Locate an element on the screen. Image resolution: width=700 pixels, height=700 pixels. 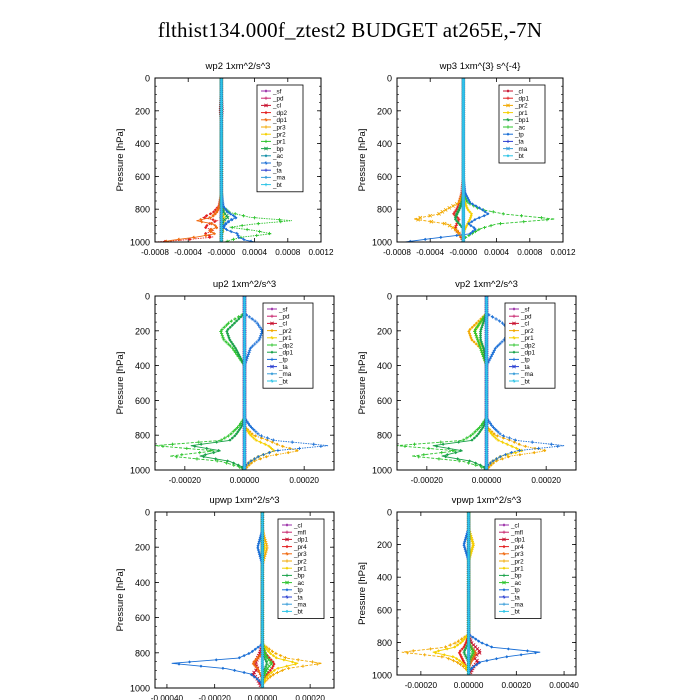
x-tick-label: 0.0008 is located at coordinates (287, 252).